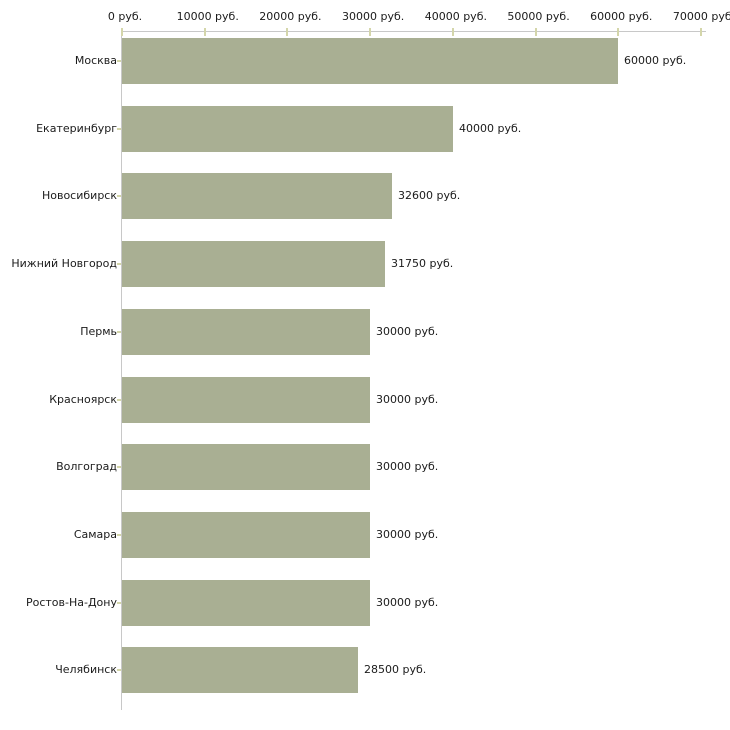  What do you see at coordinates (71, 602) in the screenshot?
I see `category-label: Ростов-На-Дону` at bounding box center [71, 602].